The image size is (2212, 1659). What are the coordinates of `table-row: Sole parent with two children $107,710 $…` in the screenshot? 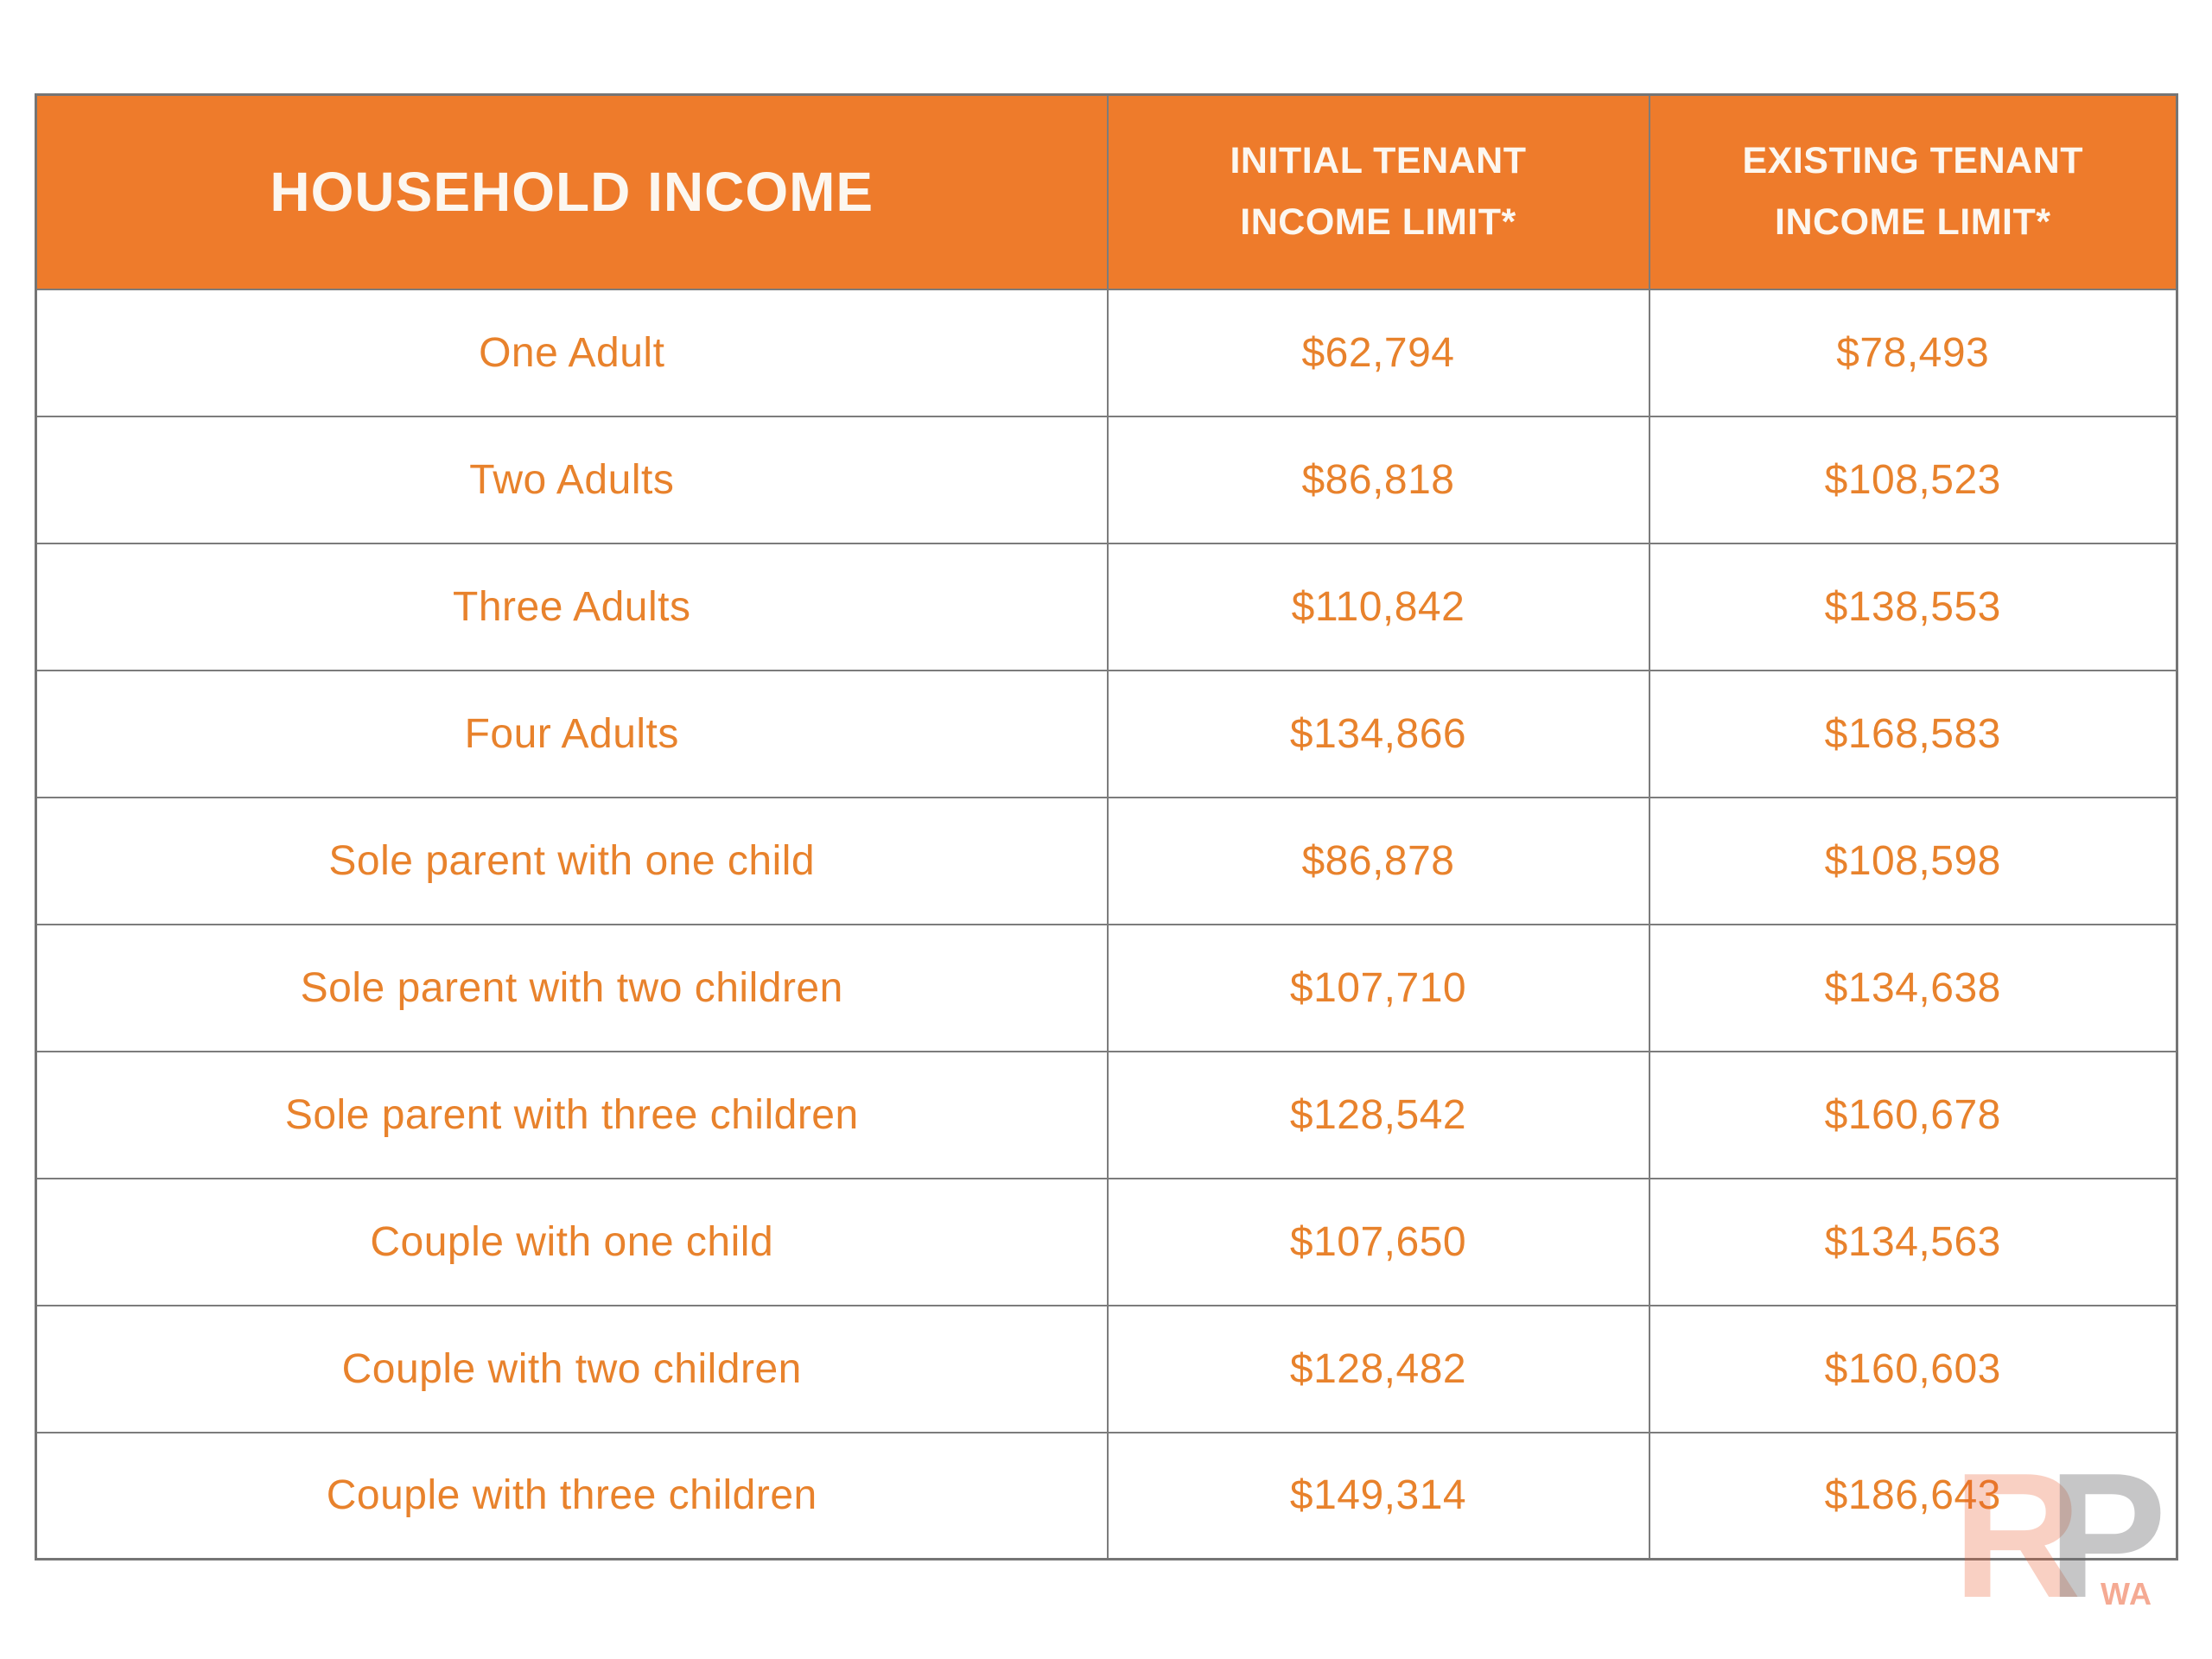 It's located at (1106, 987).